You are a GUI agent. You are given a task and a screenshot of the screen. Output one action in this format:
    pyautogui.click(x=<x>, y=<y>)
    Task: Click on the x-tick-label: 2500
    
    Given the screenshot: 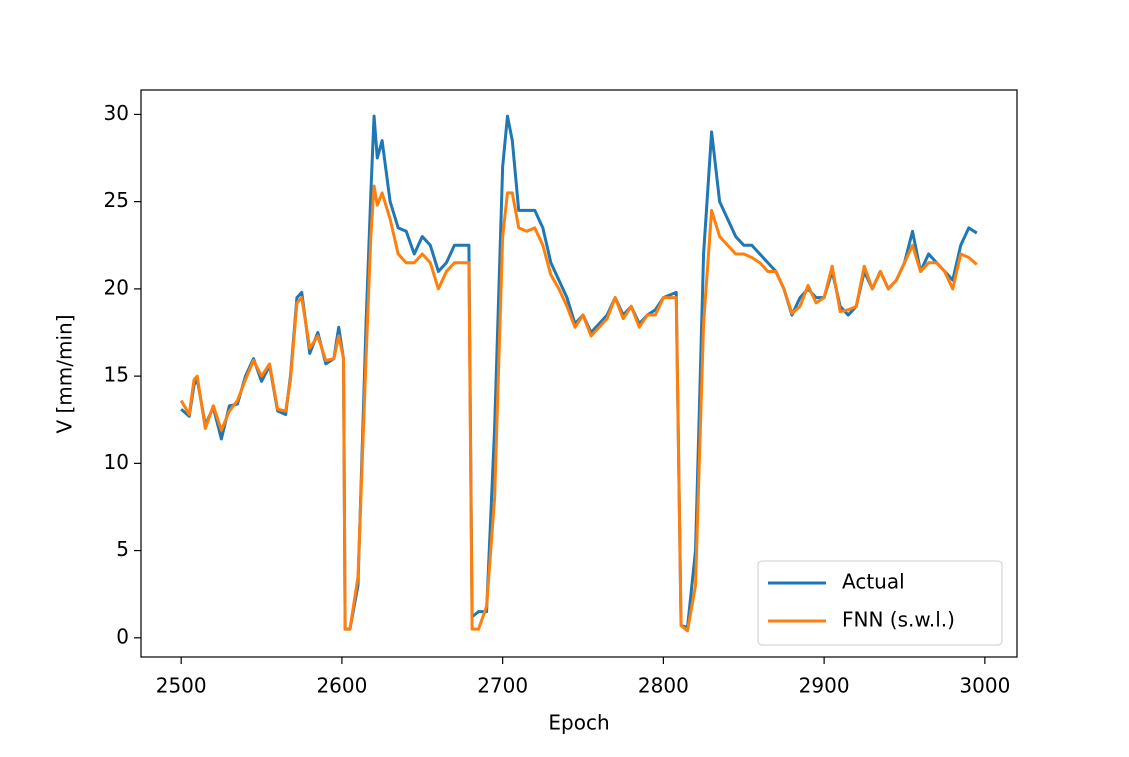 What is the action you would take?
    pyautogui.click(x=181, y=686)
    